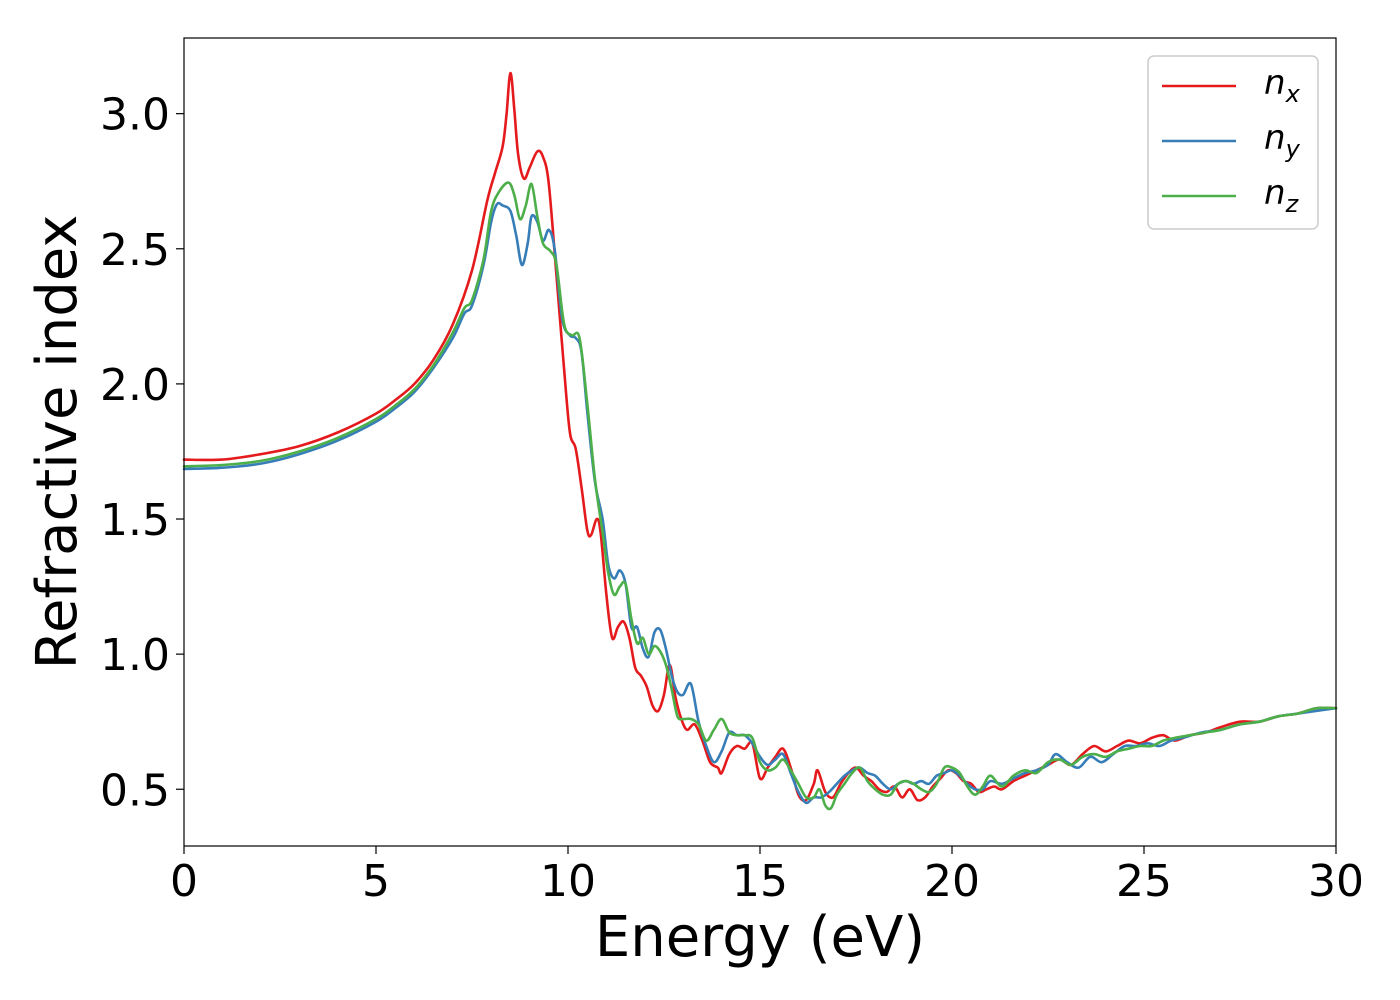 This screenshot has height=1000, width=1400. What do you see at coordinates (952, 881) in the screenshot?
I see `x-tick-label: 20` at bounding box center [952, 881].